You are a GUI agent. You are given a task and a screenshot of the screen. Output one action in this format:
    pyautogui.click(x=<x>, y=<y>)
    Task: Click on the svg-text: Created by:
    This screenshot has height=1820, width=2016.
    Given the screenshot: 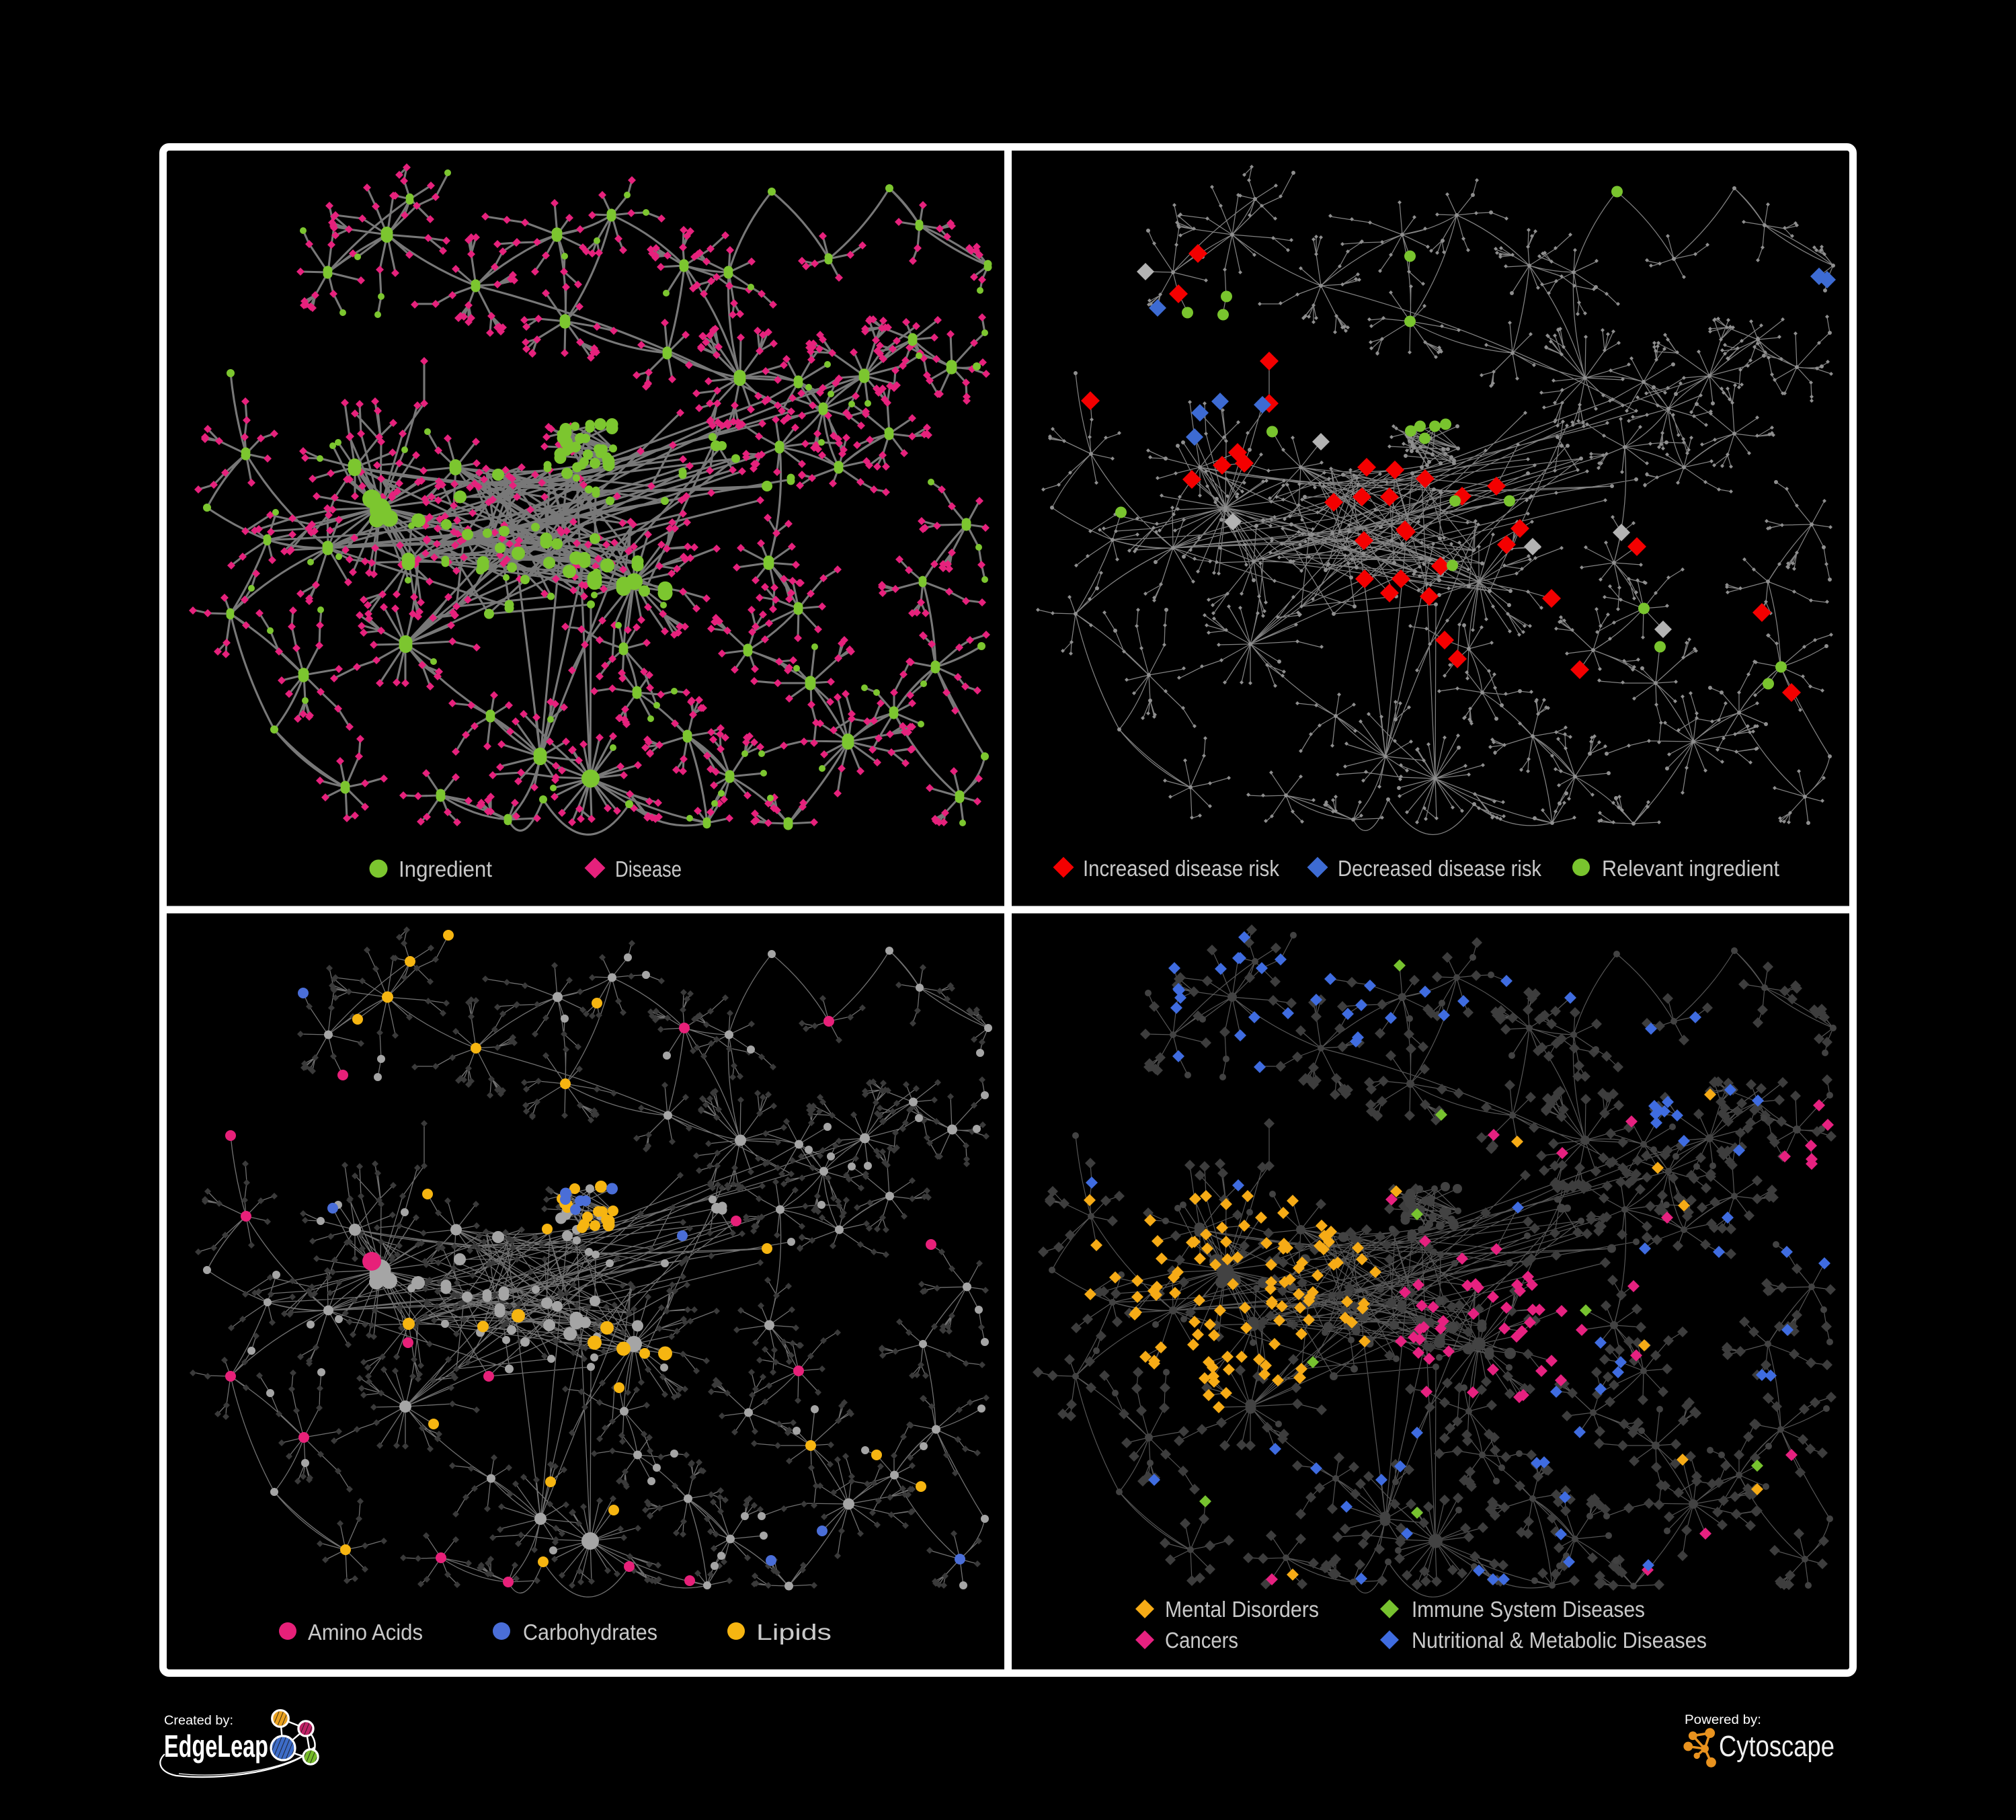 What is the action you would take?
    pyautogui.click(x=198, y=1721)
    